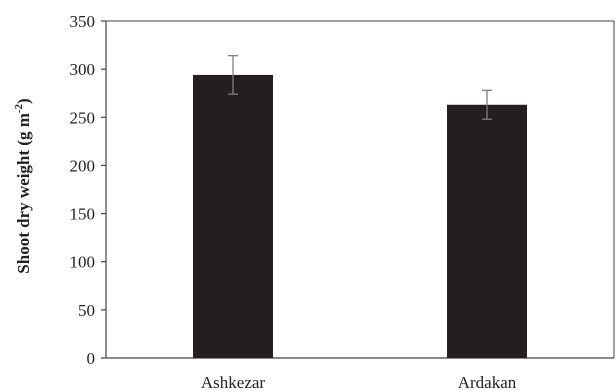 This screenshot has width=616, height=391. I want to click on y-tick-label: 0, so click(91, 358).